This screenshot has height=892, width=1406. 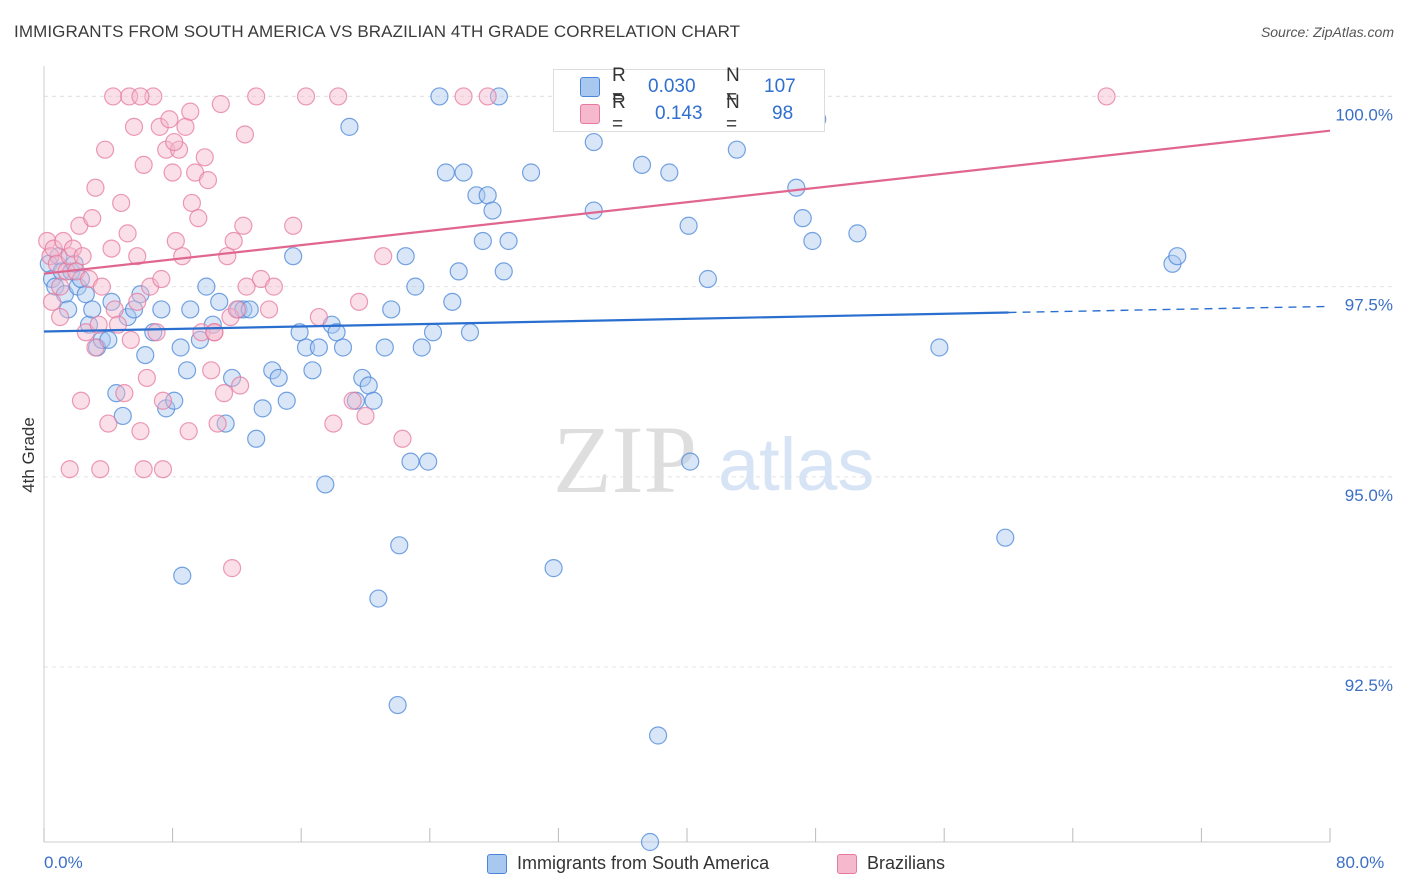 What do you see at coordinates (672, 86) in the screenshot?
I see `r-value: 0.030` at bounding box center [672, 86].